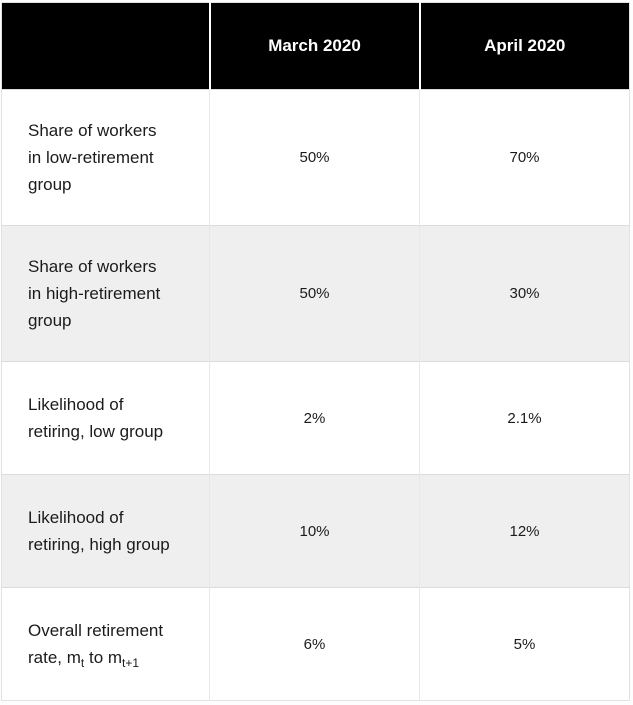 The width and height of the screenshot is (633, 705). What do you see at coordinates (96, 644) in the screenshot?
I see `label-text: Overall retirement rate, m` at bounding box center [96, 644].